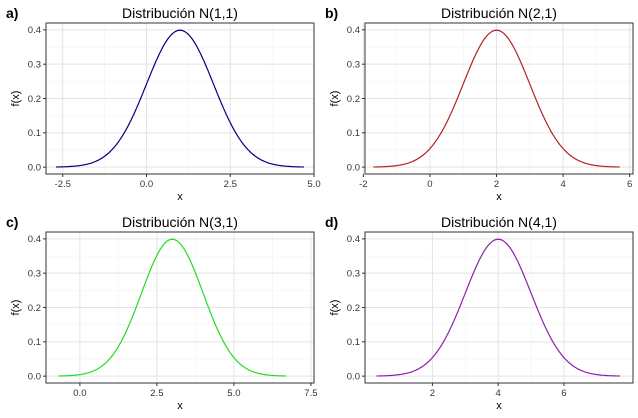  What do you see at coordinates (499, 13) in the screenshot?
I see `panel-title: Distribución N(2,1)` at bounding box center [499, 13].